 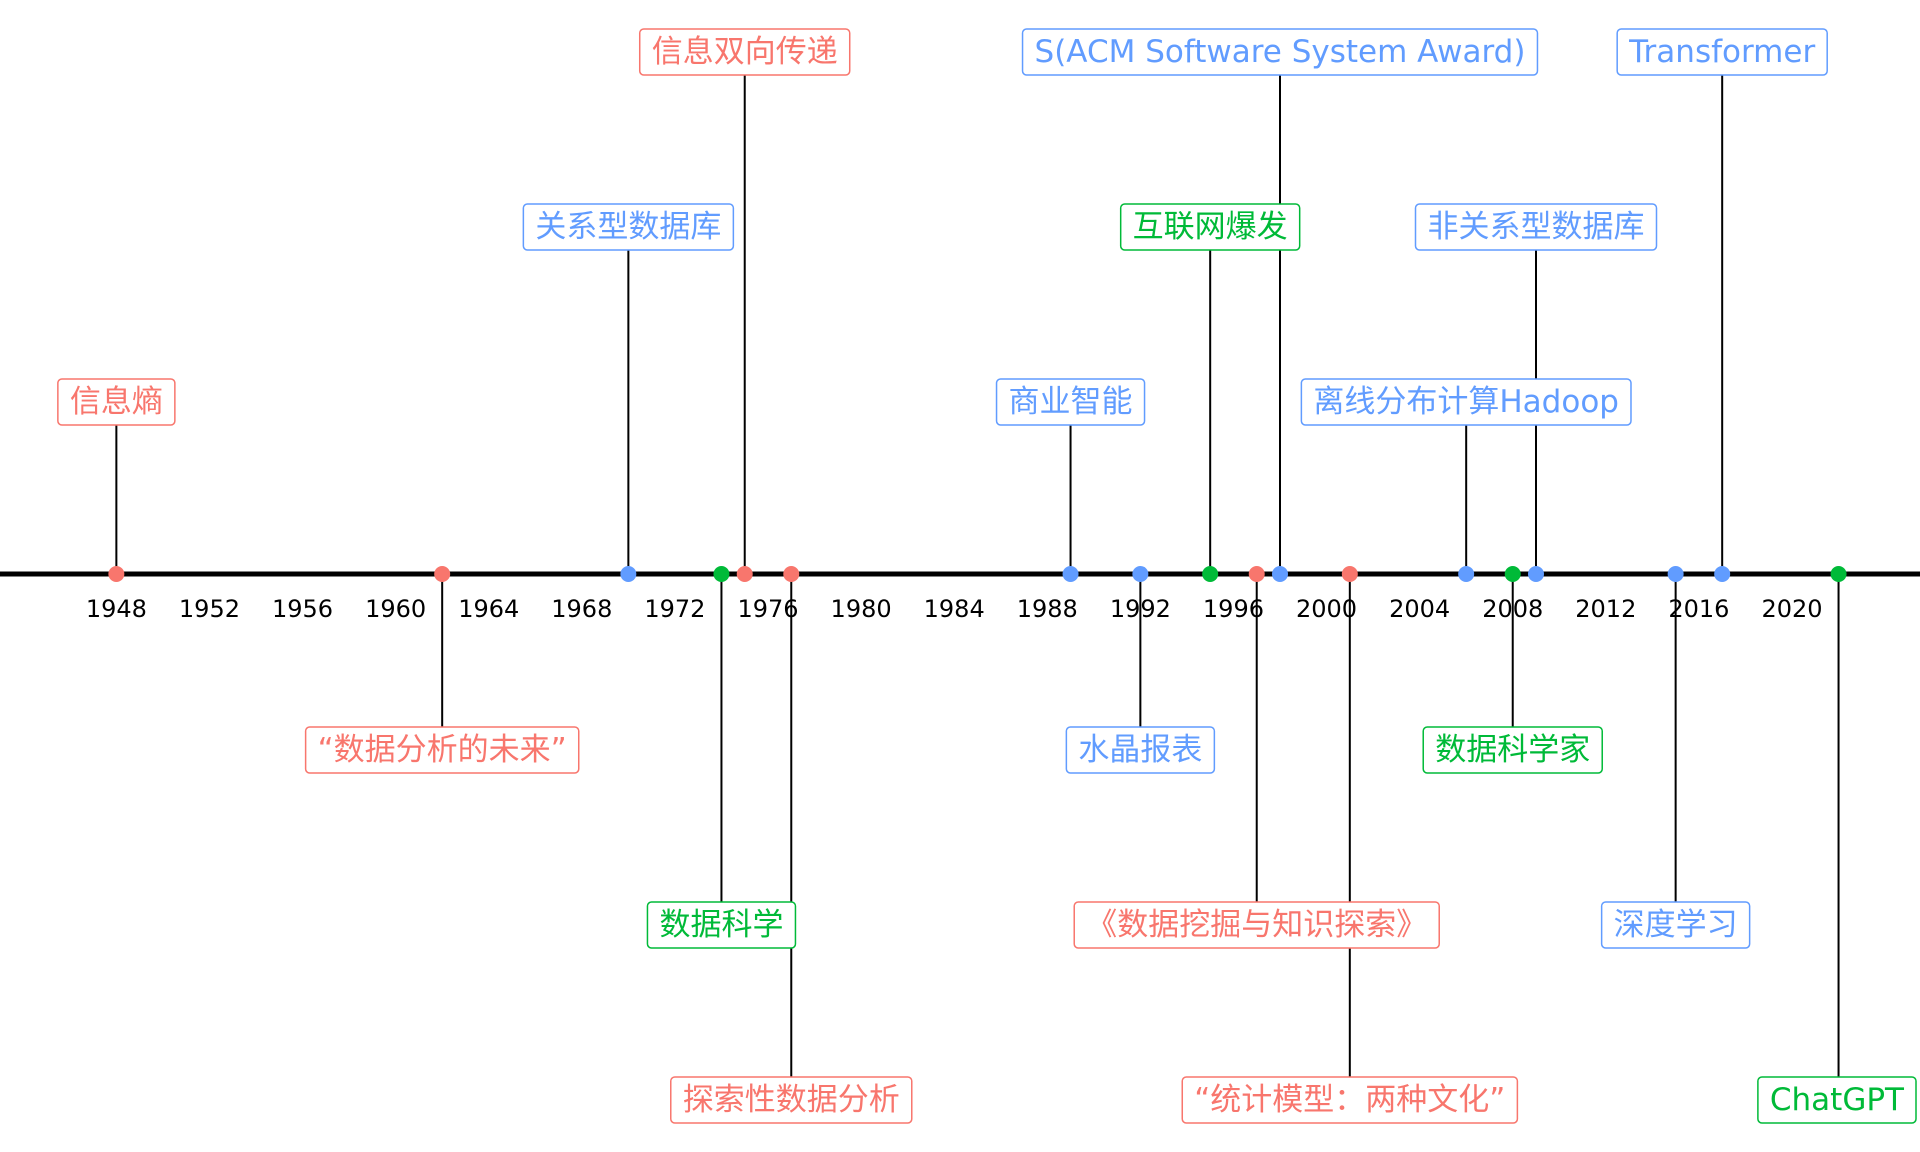 I want to click on event-label-text: 数据科学, so click(x=721, y=925).